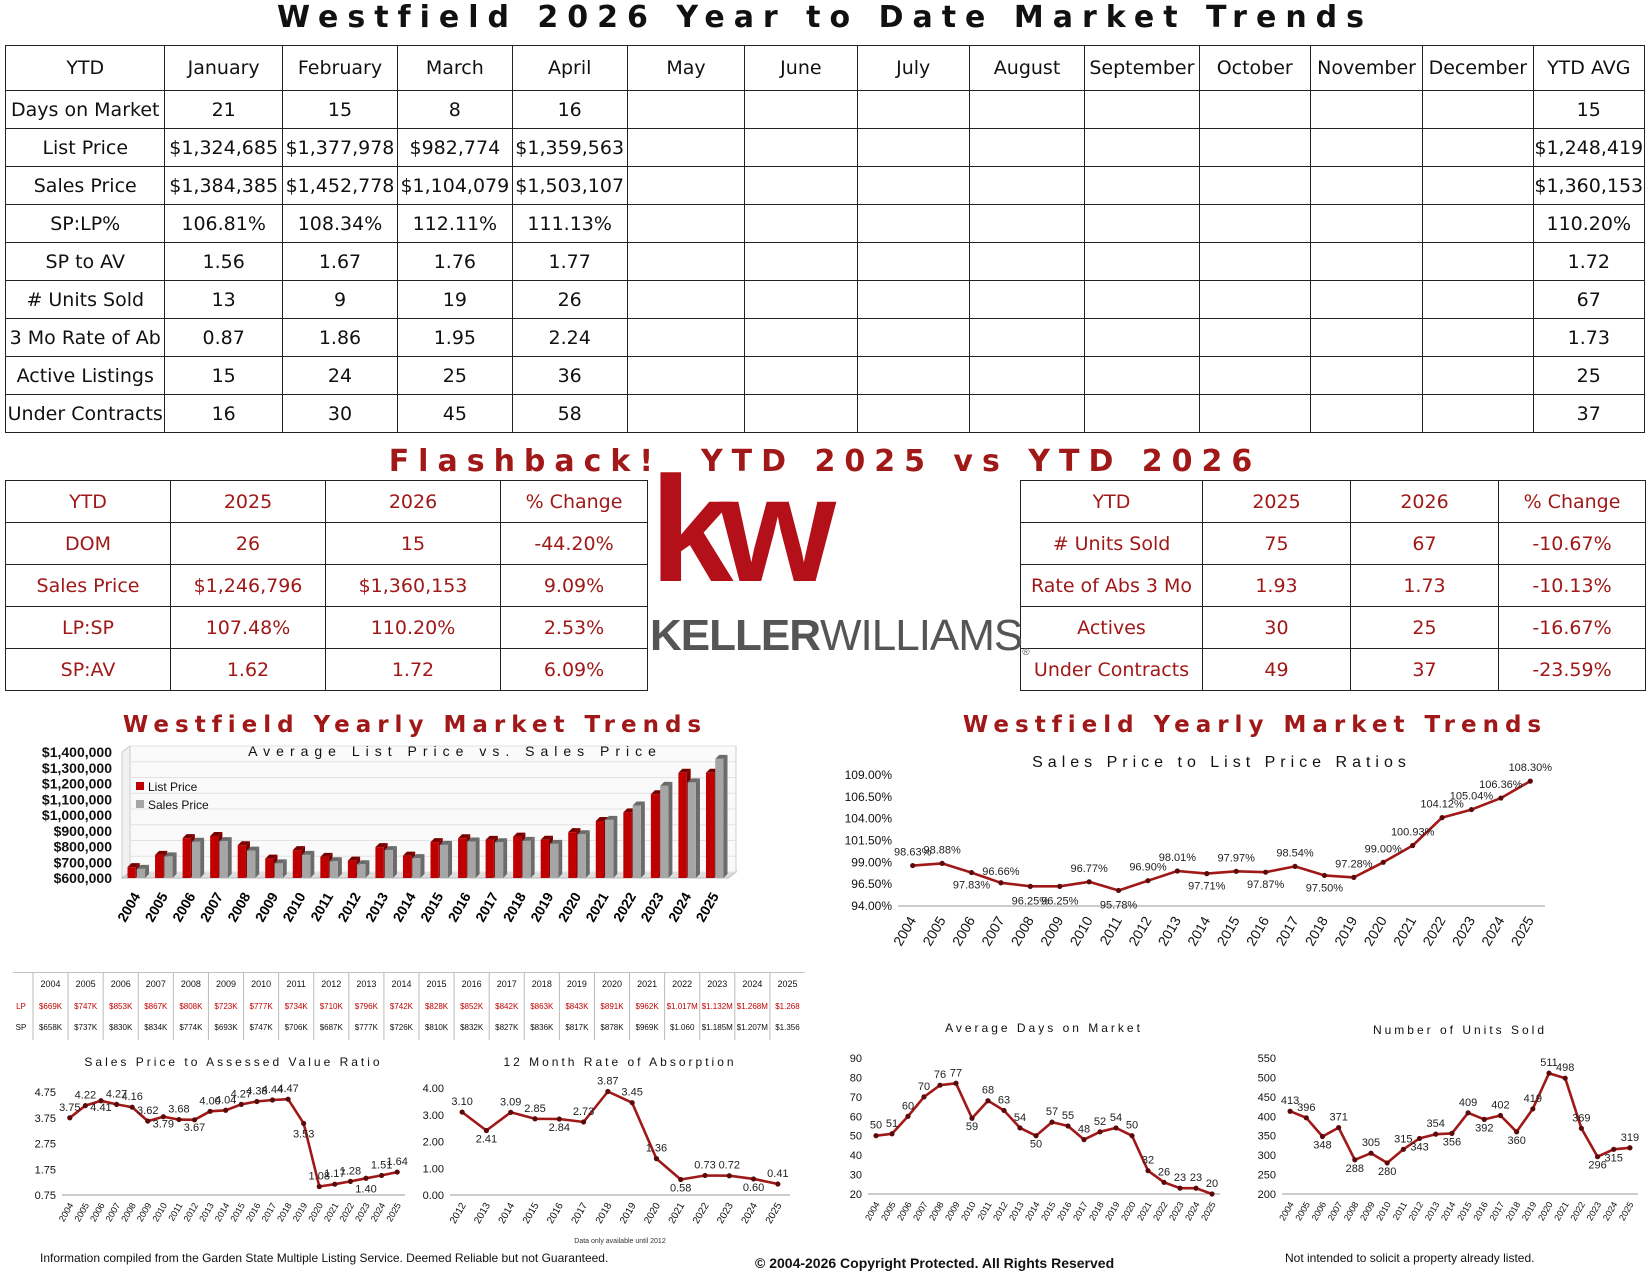  Describe the element at coordinates (1355, 1169) in the screenshot. I see `data-label: 288` at that location.